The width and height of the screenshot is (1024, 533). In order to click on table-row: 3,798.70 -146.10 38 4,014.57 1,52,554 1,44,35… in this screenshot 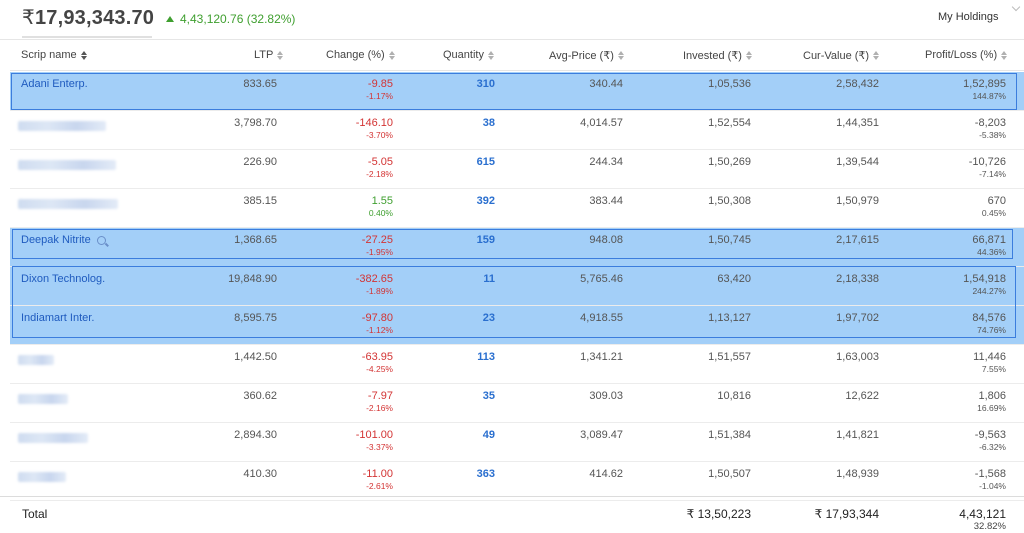, I will do `click(517, 130)`.